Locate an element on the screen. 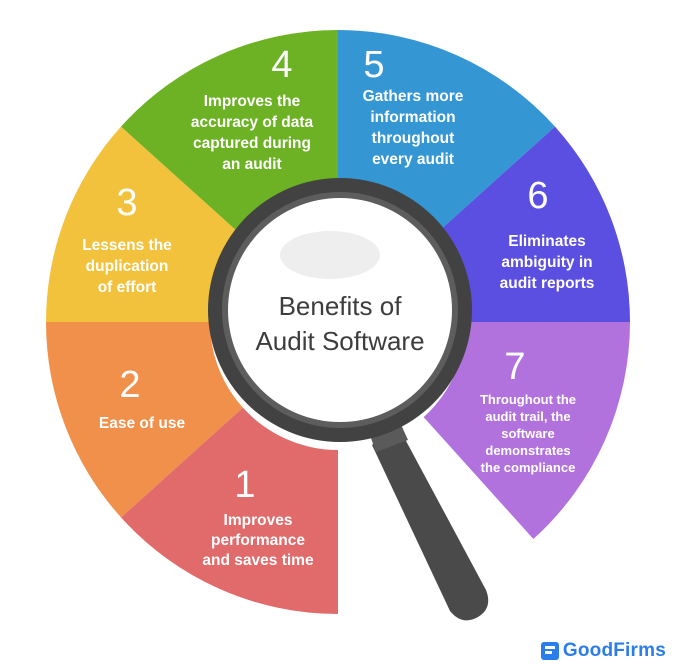  goodfirms-logo-icon is located at coordinates (549, 651).